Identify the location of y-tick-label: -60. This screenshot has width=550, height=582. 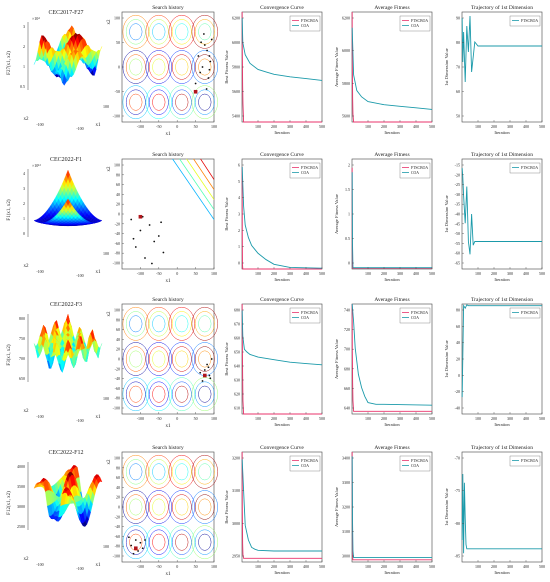
(457, 253).